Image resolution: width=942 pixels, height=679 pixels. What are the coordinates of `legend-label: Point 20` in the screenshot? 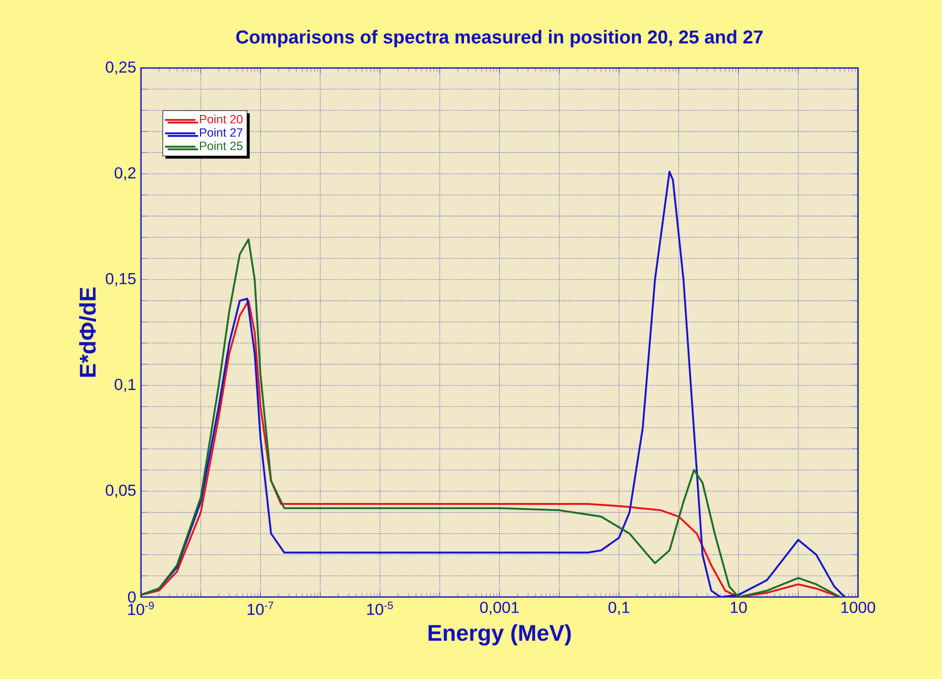 It's located at (221, 119).